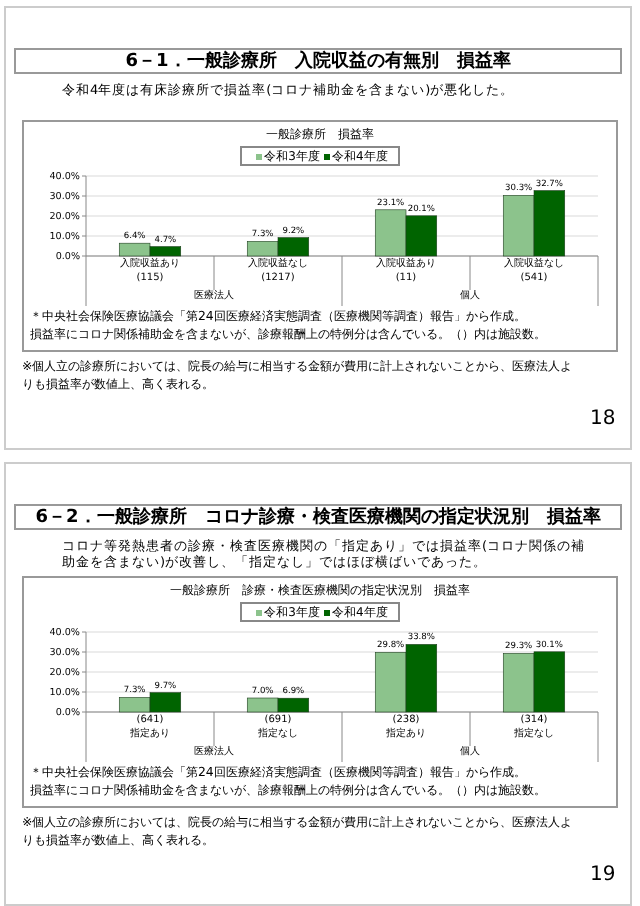 This screenshot has width=640, height=906. What do you see at coordinates (318, 61) in the screenshot?
I see `text: 6－1．一般診療所 入院収益の有無別 損益率` at bounding box center [318, 61].